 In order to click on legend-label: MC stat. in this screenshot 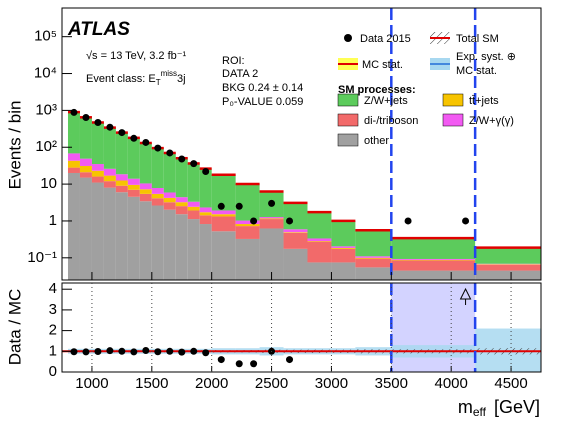, I will do `click(476, 71)`.